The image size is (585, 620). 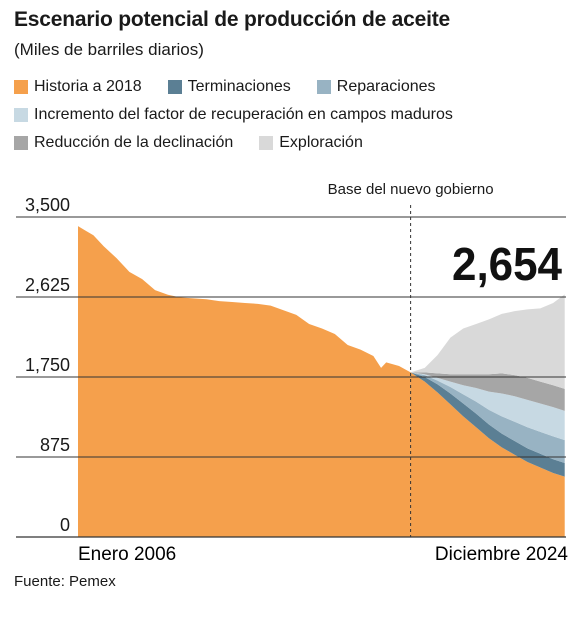 I want to click on source-note: Fuente: Pemex, so click(x=65, y=581).